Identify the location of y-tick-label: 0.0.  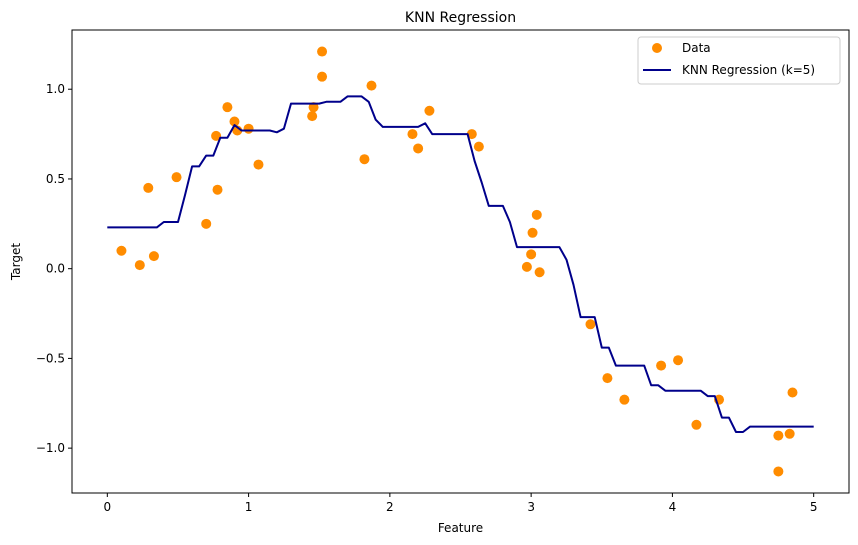
(55, 269).